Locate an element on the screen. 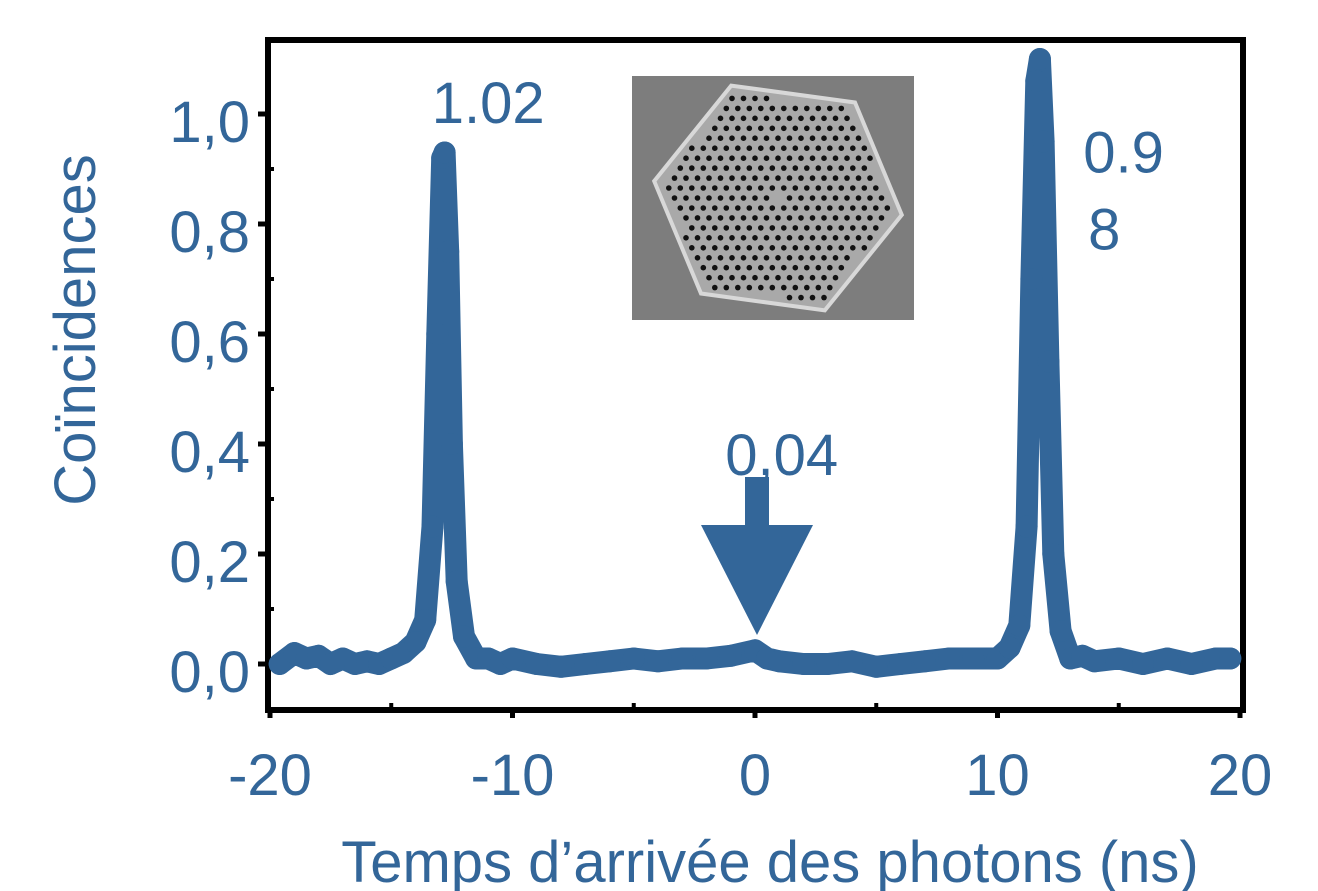 This screenshot has height=891, width=1318. y-tick-label: 0,6 is located at coordinates (209, 342).